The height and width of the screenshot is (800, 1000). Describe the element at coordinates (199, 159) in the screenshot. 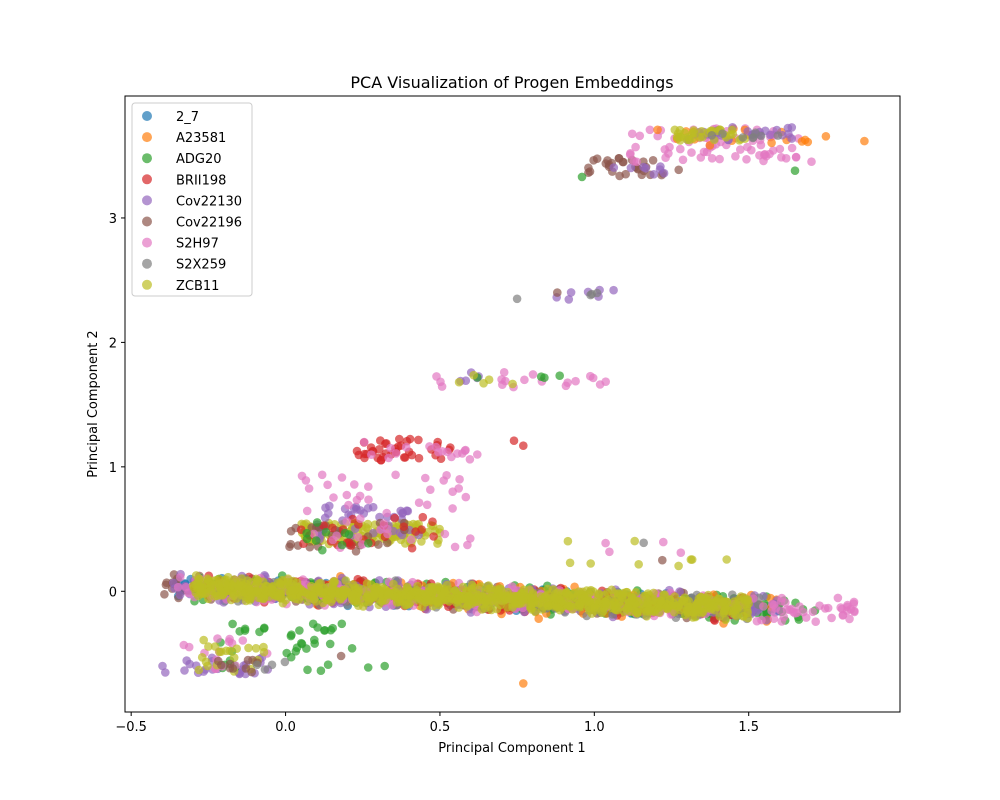

I see `legend-label: ADG20` at that location.